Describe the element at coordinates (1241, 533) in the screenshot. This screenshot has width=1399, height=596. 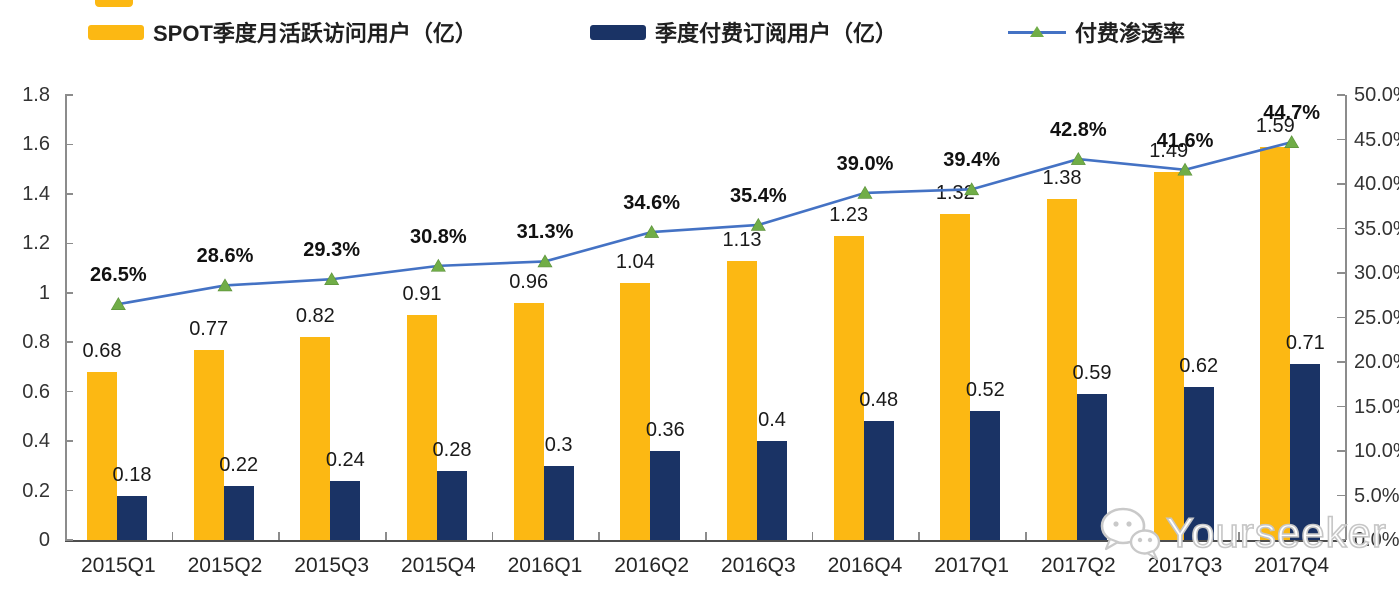
I see `watermark: Yourseeker` at that location.